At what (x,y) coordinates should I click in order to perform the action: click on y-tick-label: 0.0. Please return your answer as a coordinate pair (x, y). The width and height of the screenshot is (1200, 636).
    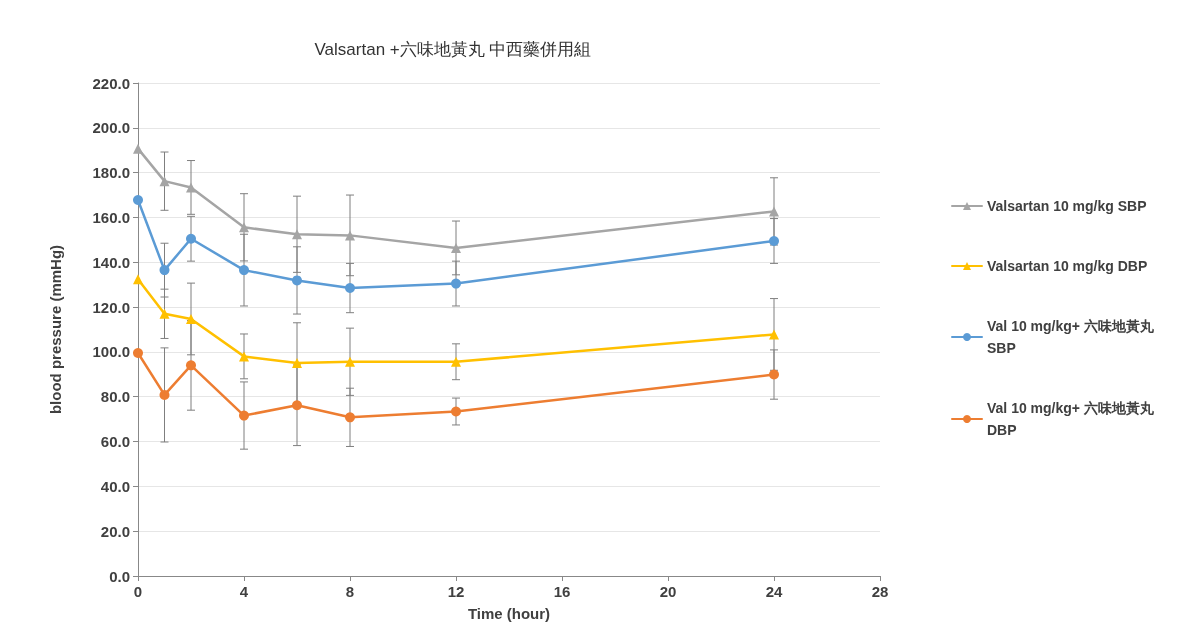
    Looking at the image, I should click on (119, 576).